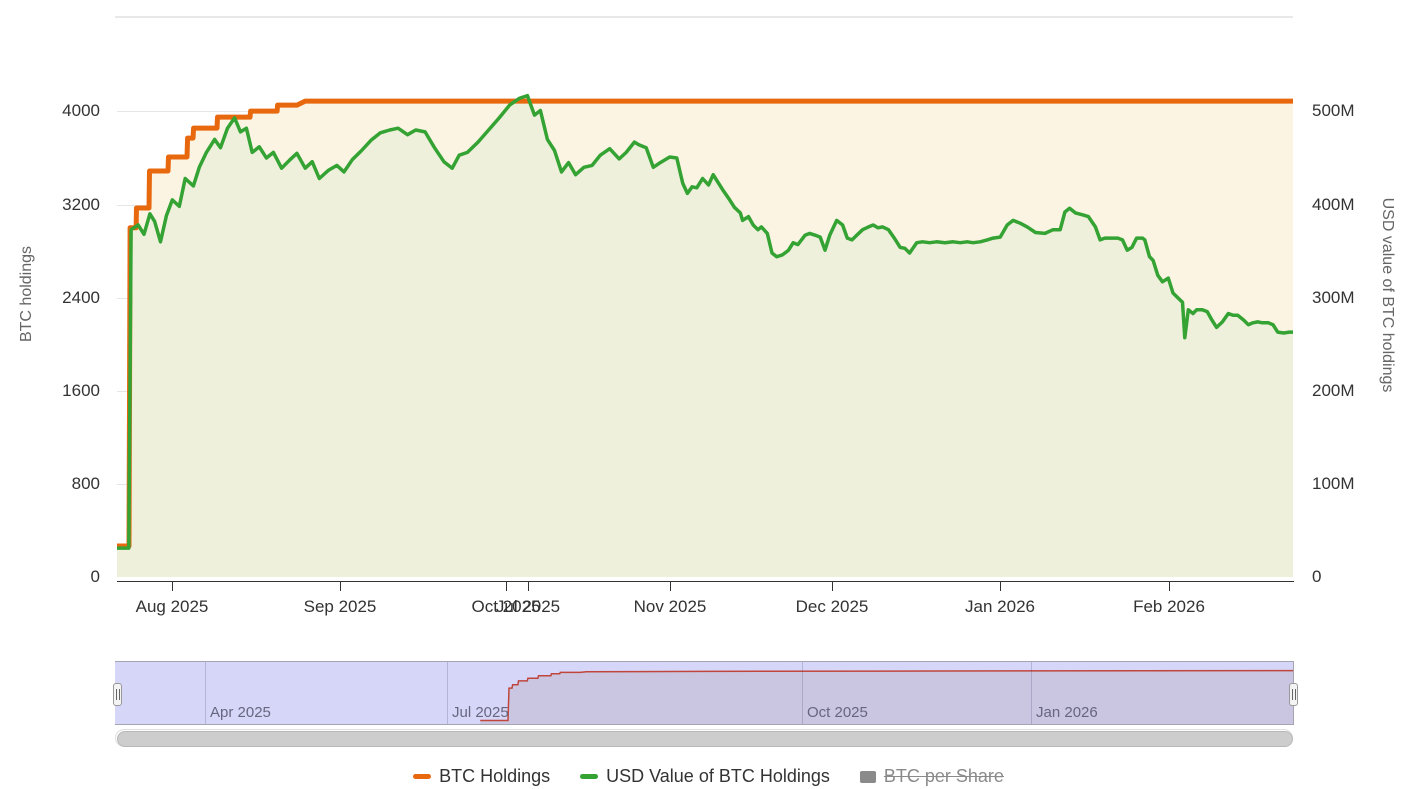  What do you see at coordinates (705, 581) in the screenshot?
I see `x-axis-line` at bounding box center [705, 581].